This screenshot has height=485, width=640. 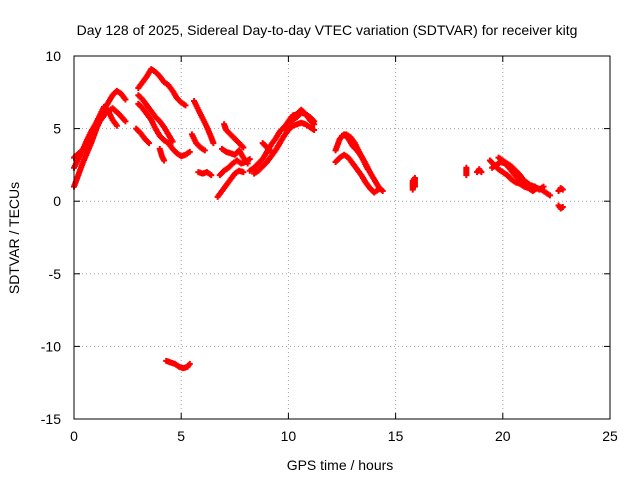 What do you see at coordinates (51, 419) in the screenshot?
I see `y-tick-label: -15` at bounding box center [51, 419].